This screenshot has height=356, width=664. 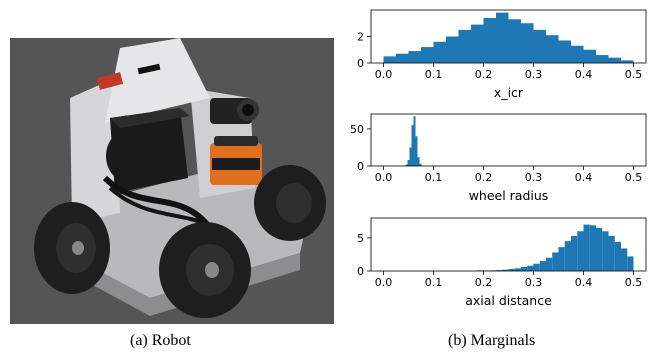 I want to click on y-tick-label: 5, so click(x=360, y=238).